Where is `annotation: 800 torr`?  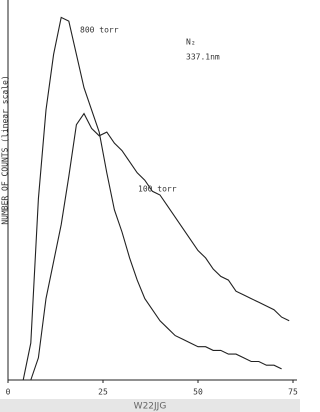
annotation: 800 torr is located at coordinates (99, 30).